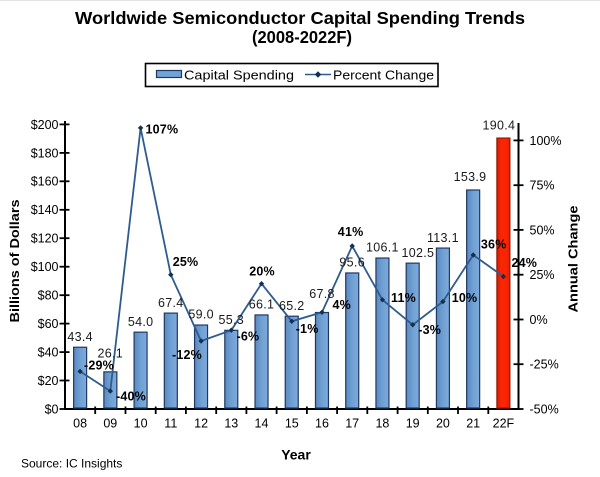 The height and width of the screenshot is (477, 600). Describe the element at coordinates (111, 354) in the screenshot. I see `svg-text: 26.1` at that location.